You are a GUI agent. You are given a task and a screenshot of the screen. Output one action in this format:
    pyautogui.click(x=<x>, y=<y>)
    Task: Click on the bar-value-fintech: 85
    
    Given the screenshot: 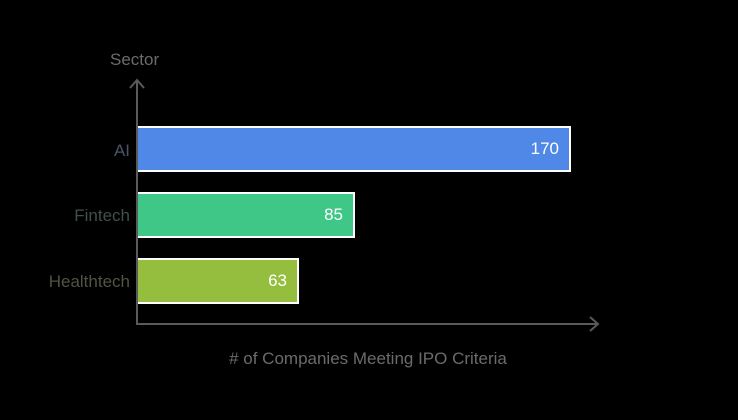 What is the action you would take?
    pyautogui.click(x=333, y=214)
    